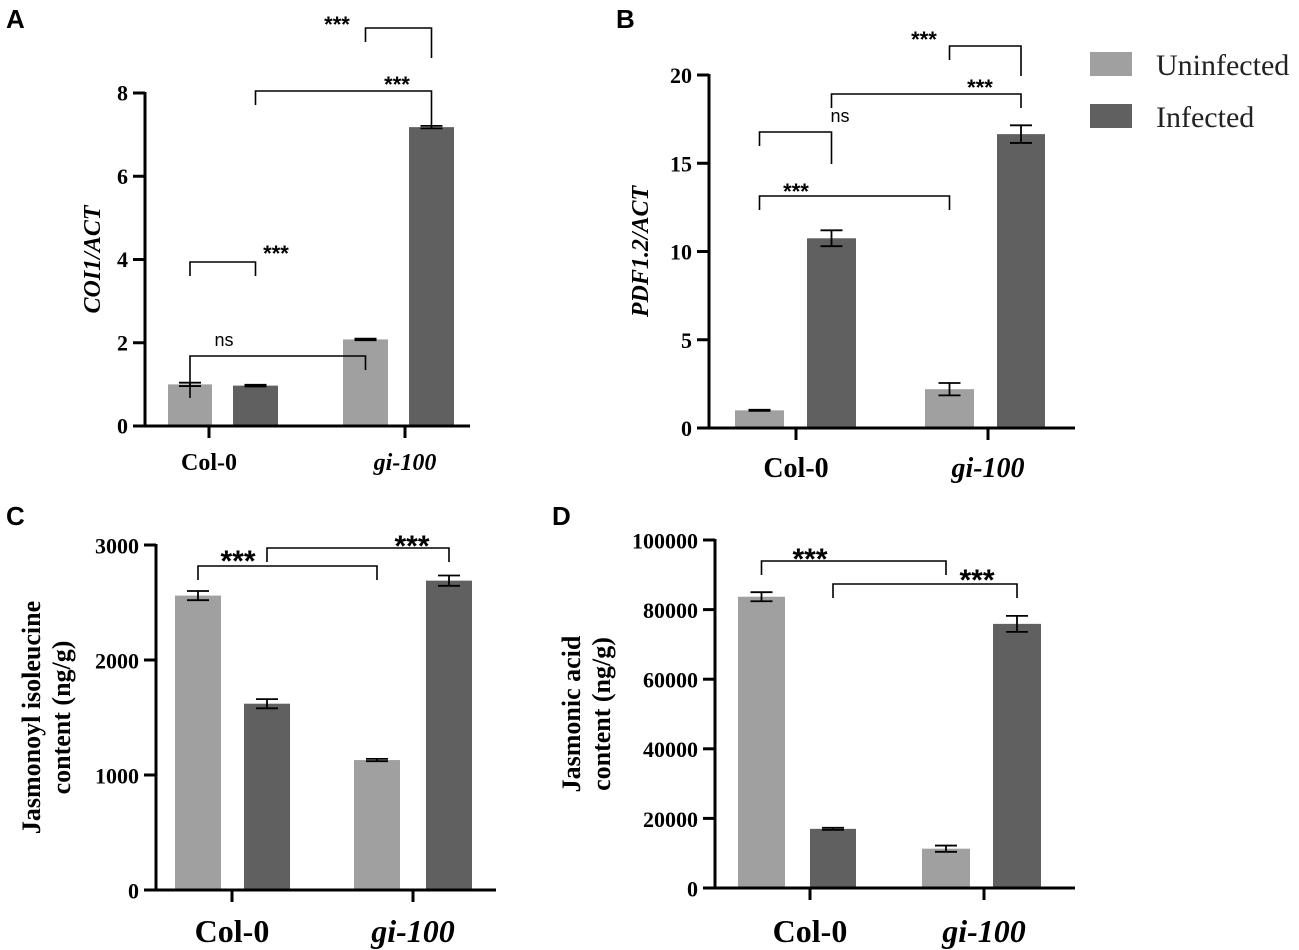  Describe the element at coordinates (601, 714) in the screenshot. I see `y-axis-label-2-d: content (ng/g)` at that location.